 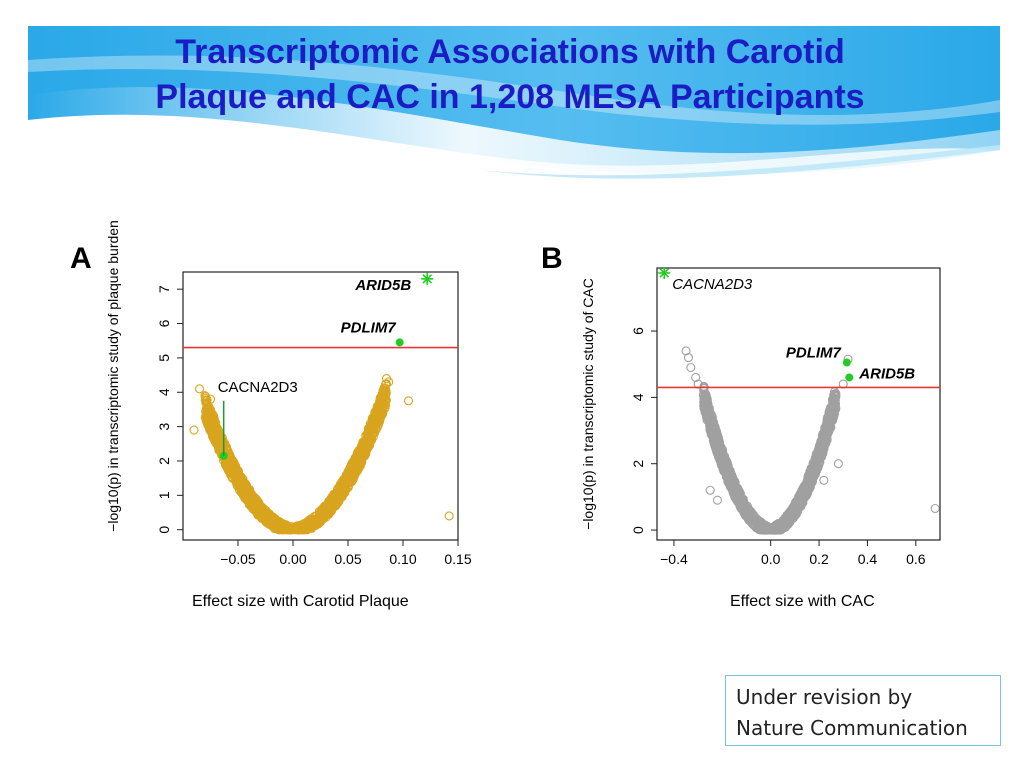 I want to click on data-points, so click(x=321, y=454).